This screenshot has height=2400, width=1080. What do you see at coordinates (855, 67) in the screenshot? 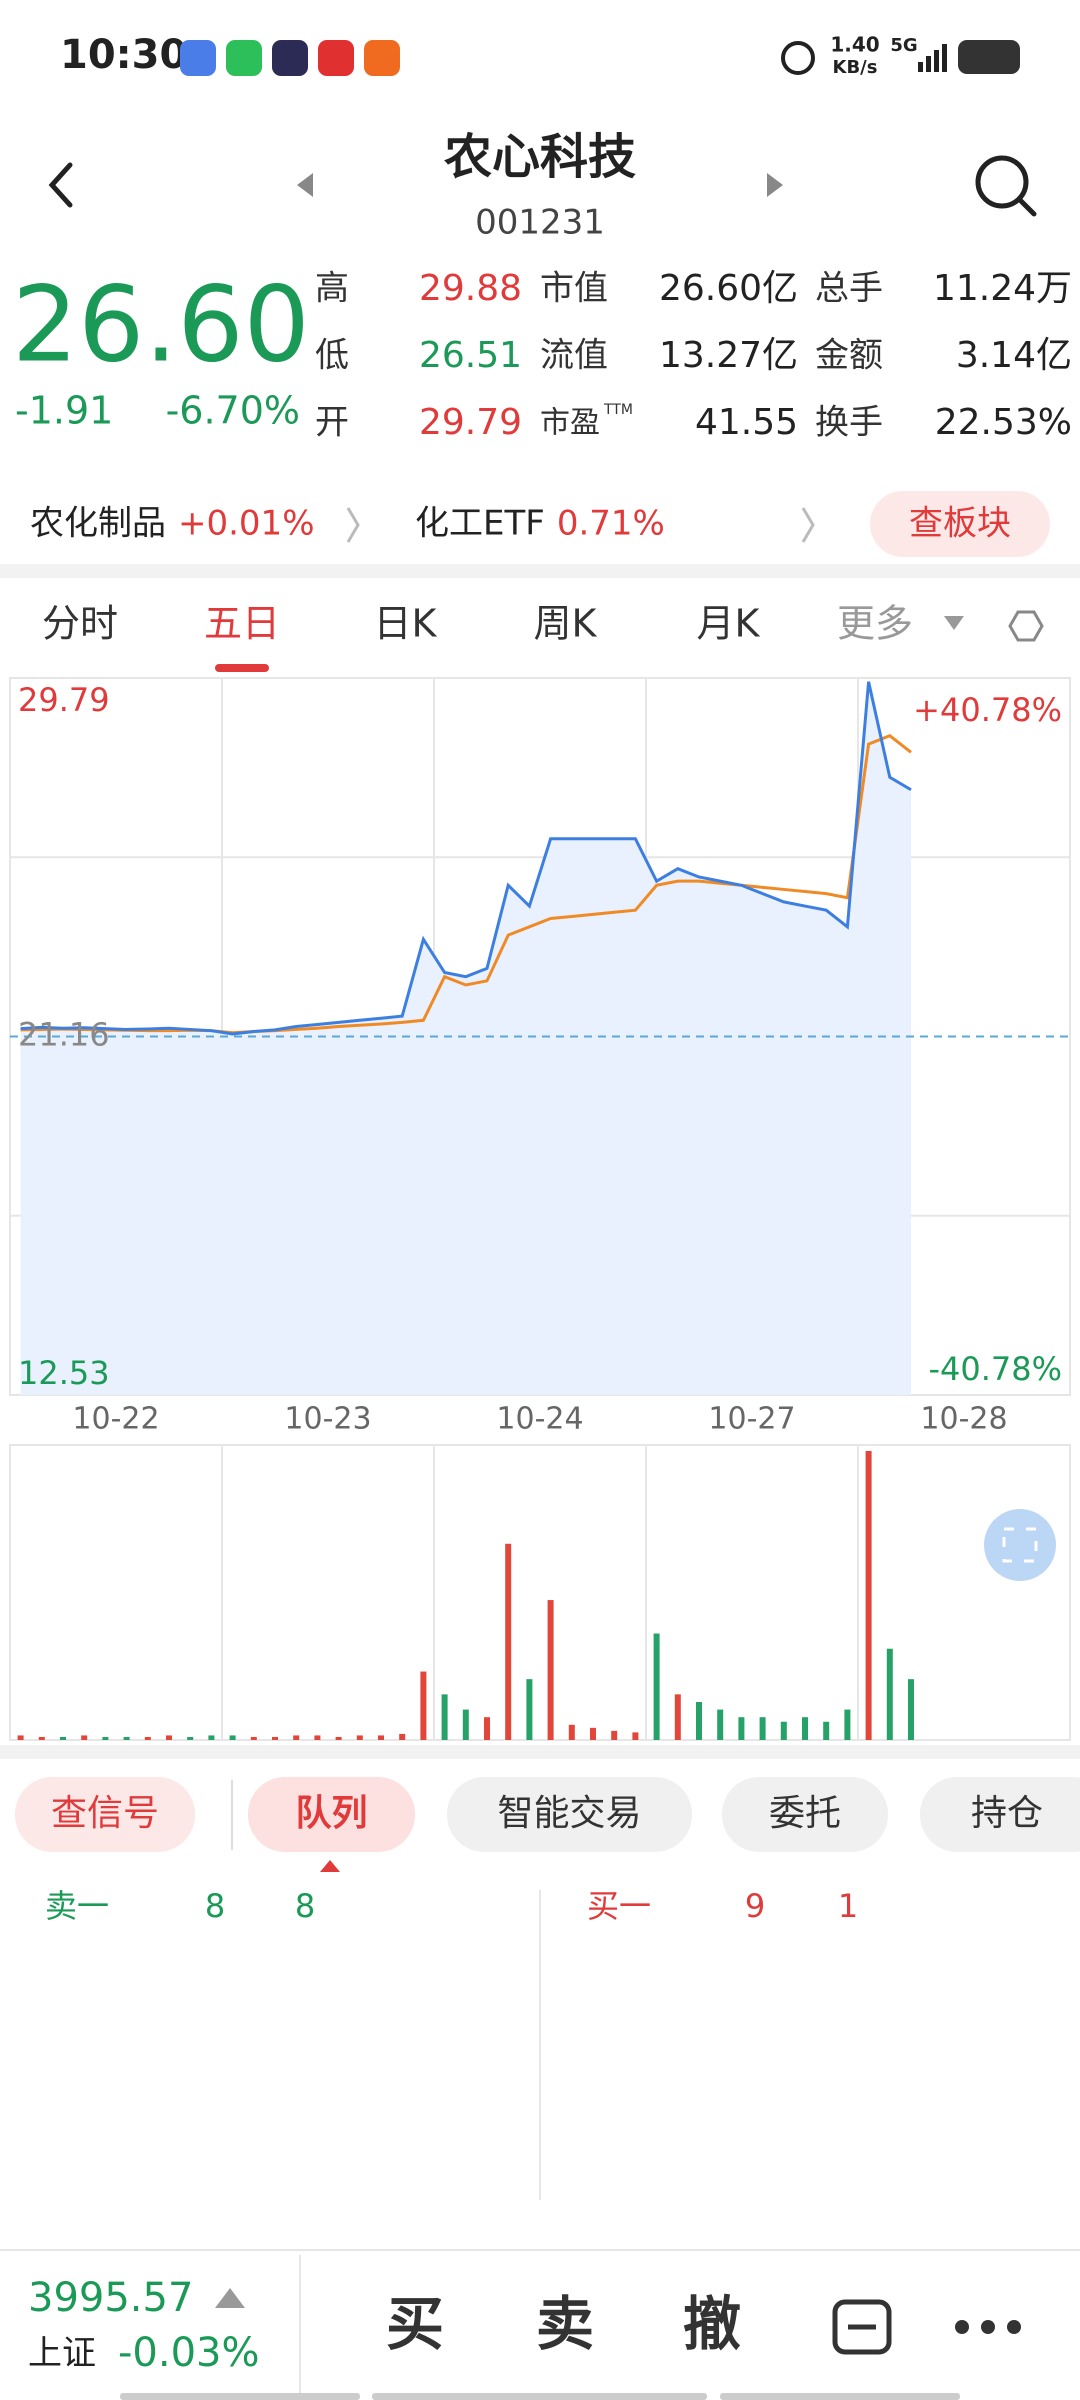
I see `net-speed-unit: KB/s` at bounding box center [855, 67].